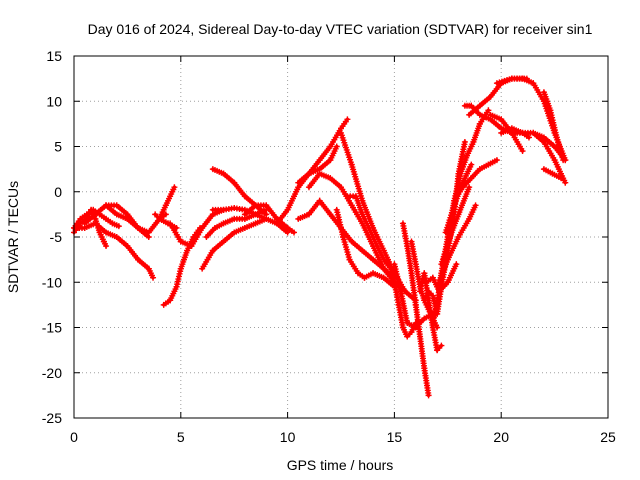 Image resolution: width=640 pixels, height=480 pixels. Describe the element at coordinates (340, 465) in the screenshot. I see `x-axis-label: GPS time / hours` at that location.